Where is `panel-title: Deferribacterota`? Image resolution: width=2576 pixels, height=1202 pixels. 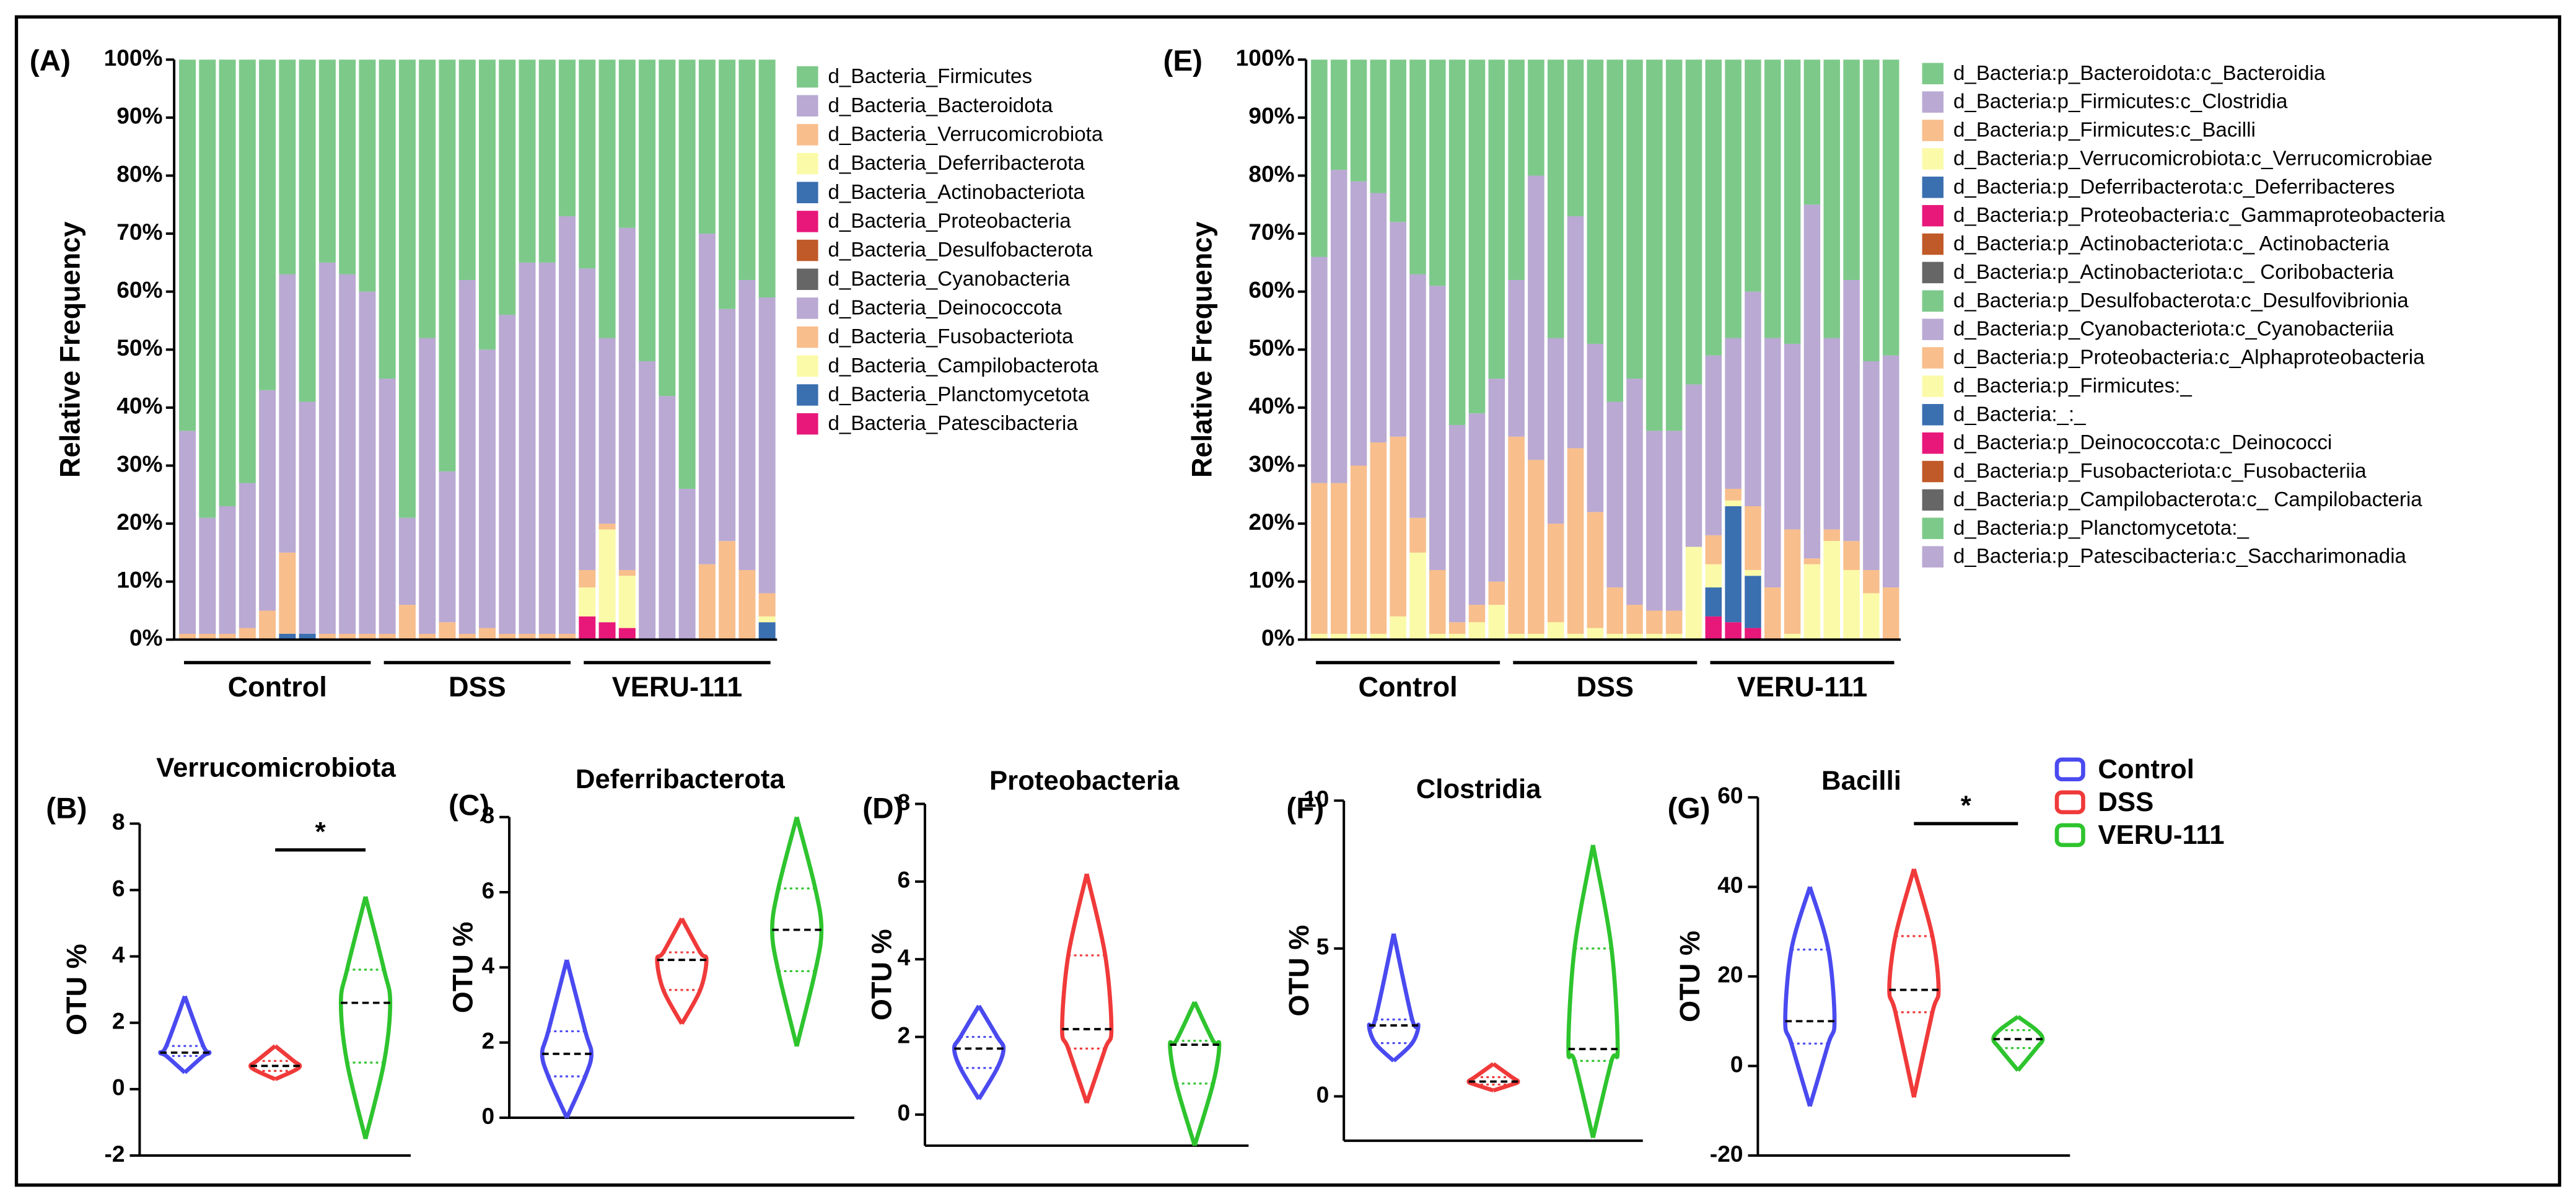
panel-title: Deferribacterota is located at coordinates (681, 779).